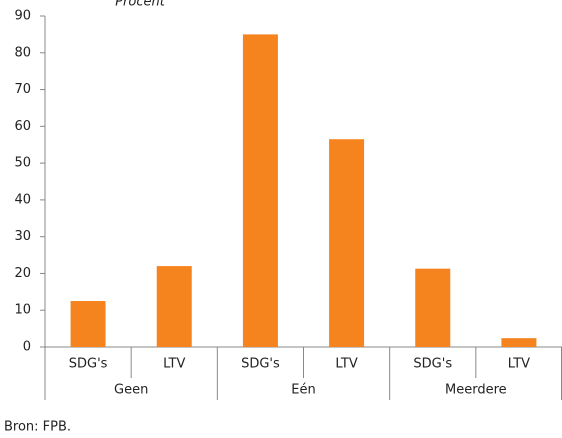 The image size is (562, 438). I want to click on group-label: Meerdere, so click(476, 390).